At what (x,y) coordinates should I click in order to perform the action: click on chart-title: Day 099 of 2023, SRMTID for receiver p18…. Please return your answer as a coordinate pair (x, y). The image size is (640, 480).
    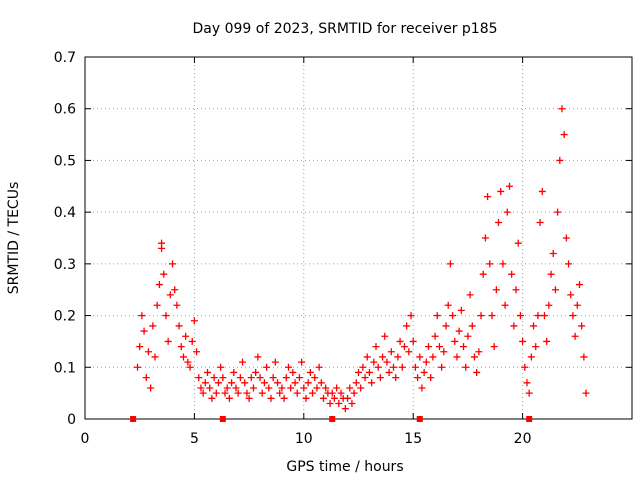
    Looking at the image, I should click on (344, 29).